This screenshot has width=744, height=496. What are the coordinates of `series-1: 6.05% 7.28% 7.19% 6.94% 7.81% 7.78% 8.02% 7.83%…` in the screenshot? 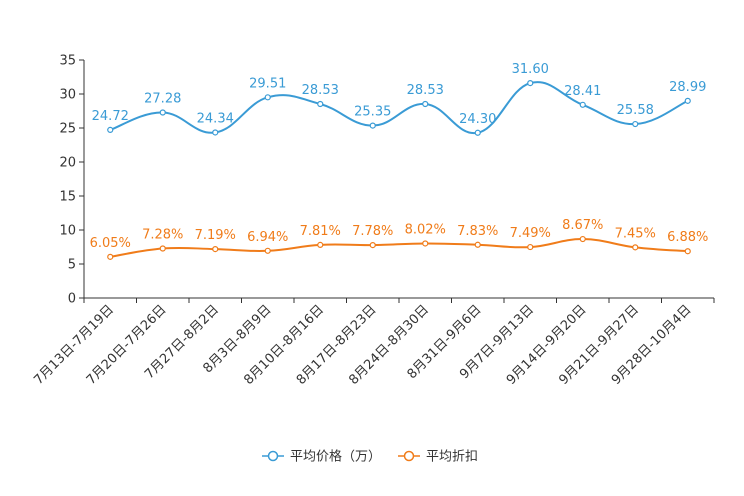 It's located at (399, 239).